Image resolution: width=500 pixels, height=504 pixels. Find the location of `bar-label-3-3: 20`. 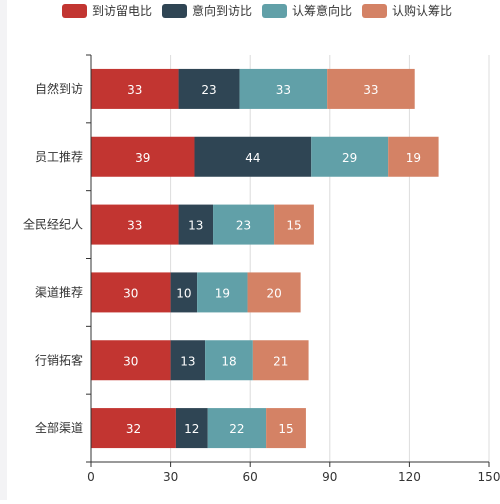

bar-label-3-3: 20 is located at coordinates (273, 293).